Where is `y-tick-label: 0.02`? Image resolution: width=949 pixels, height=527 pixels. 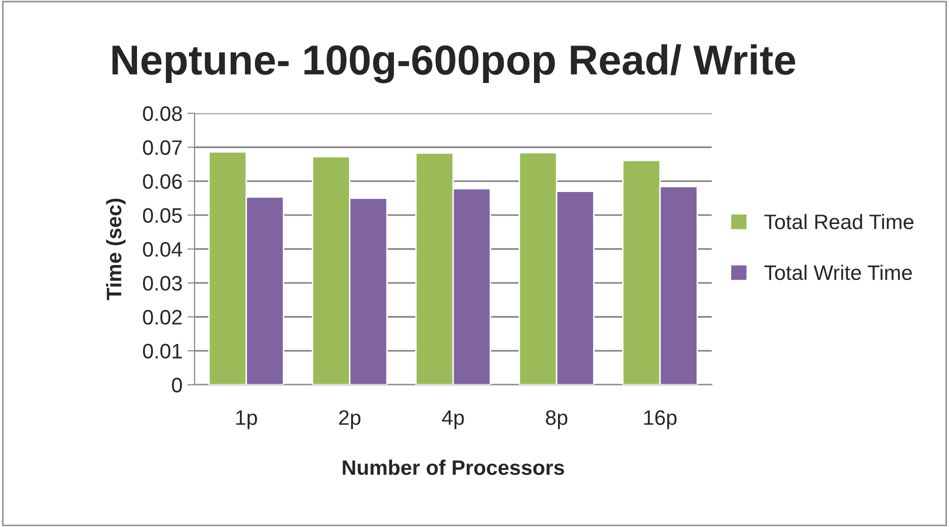 y-tick-label: 0.02 is located at coordinates (162, 317).